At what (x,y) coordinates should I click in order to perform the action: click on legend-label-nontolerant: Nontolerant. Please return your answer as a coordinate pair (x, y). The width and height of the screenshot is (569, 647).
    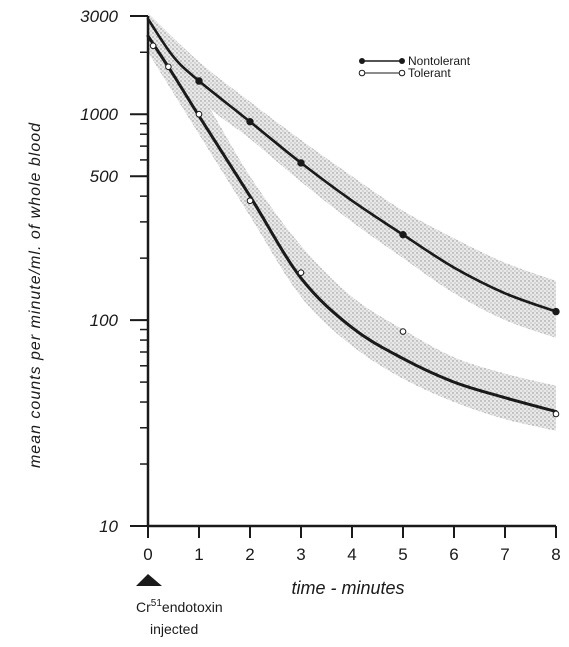
    Looking at the image, I should click on (439, 61).